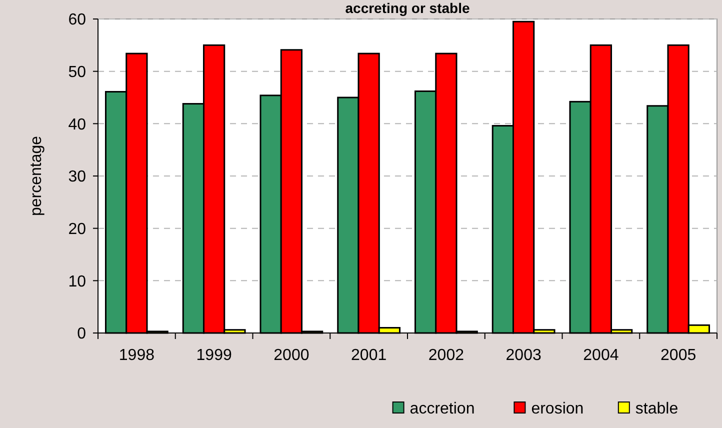 The image size is (722, 428). I want to click on y-tick-label: 0, so click(81, 334).